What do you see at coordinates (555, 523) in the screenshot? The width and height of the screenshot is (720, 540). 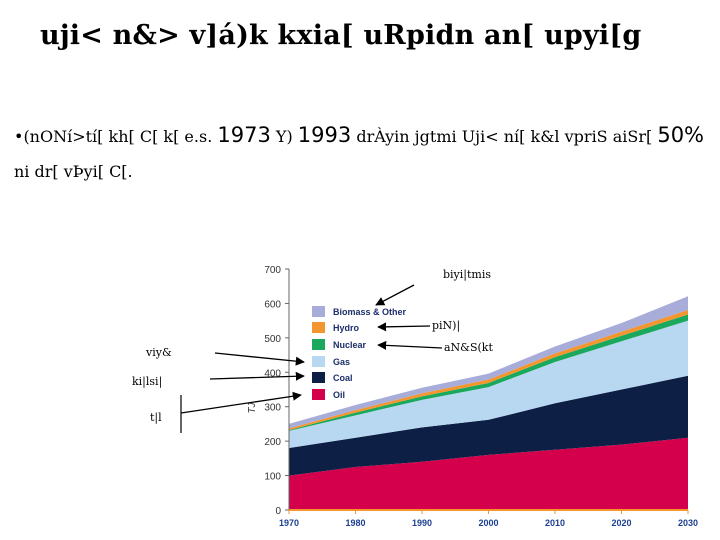 I see `x-tick-label-4: 2010` at bounding box center [555, 523].